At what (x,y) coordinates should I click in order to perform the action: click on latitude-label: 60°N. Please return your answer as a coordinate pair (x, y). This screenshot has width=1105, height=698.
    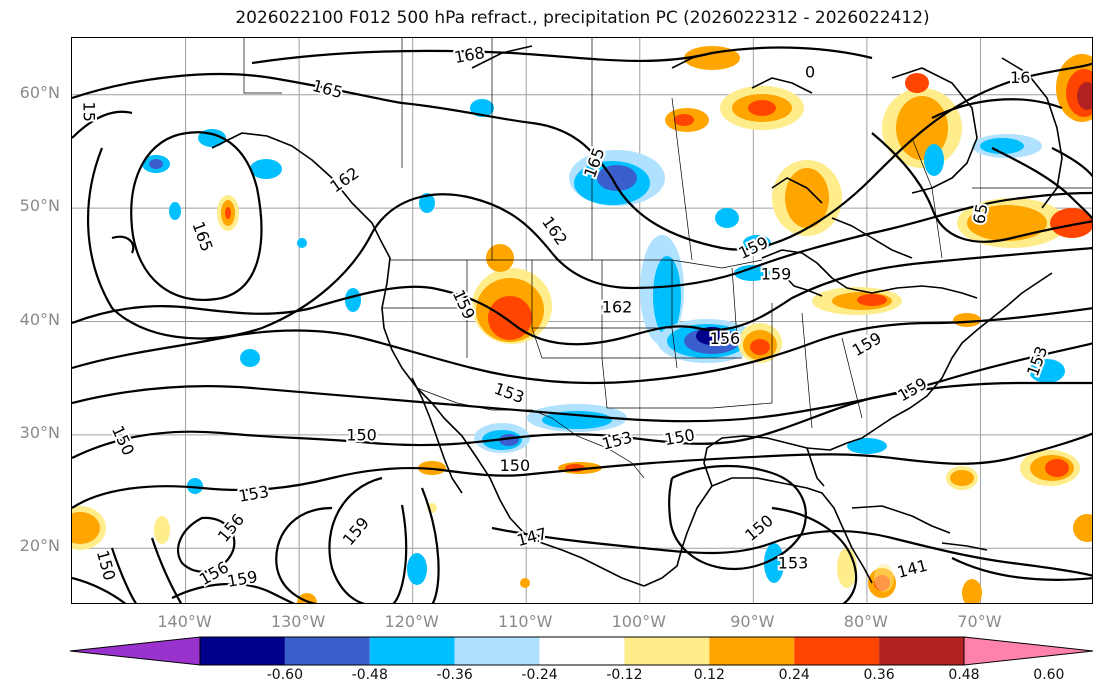
    Looking at the image, I should click on (39, 92).